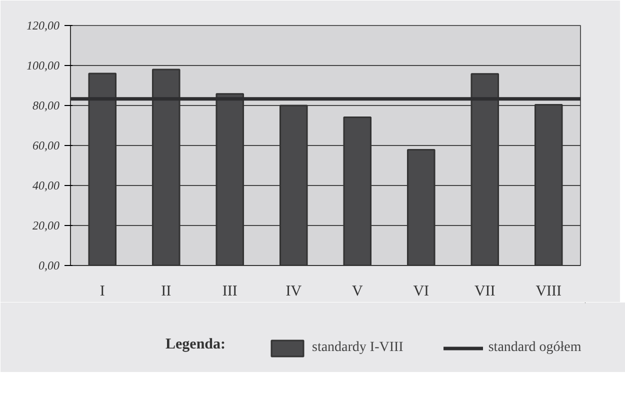 This screenshot has width=625, height=403. Describe the element at coordinates (549, 292) in the screenshot. I see `x-tick-label: VIII` at that location.